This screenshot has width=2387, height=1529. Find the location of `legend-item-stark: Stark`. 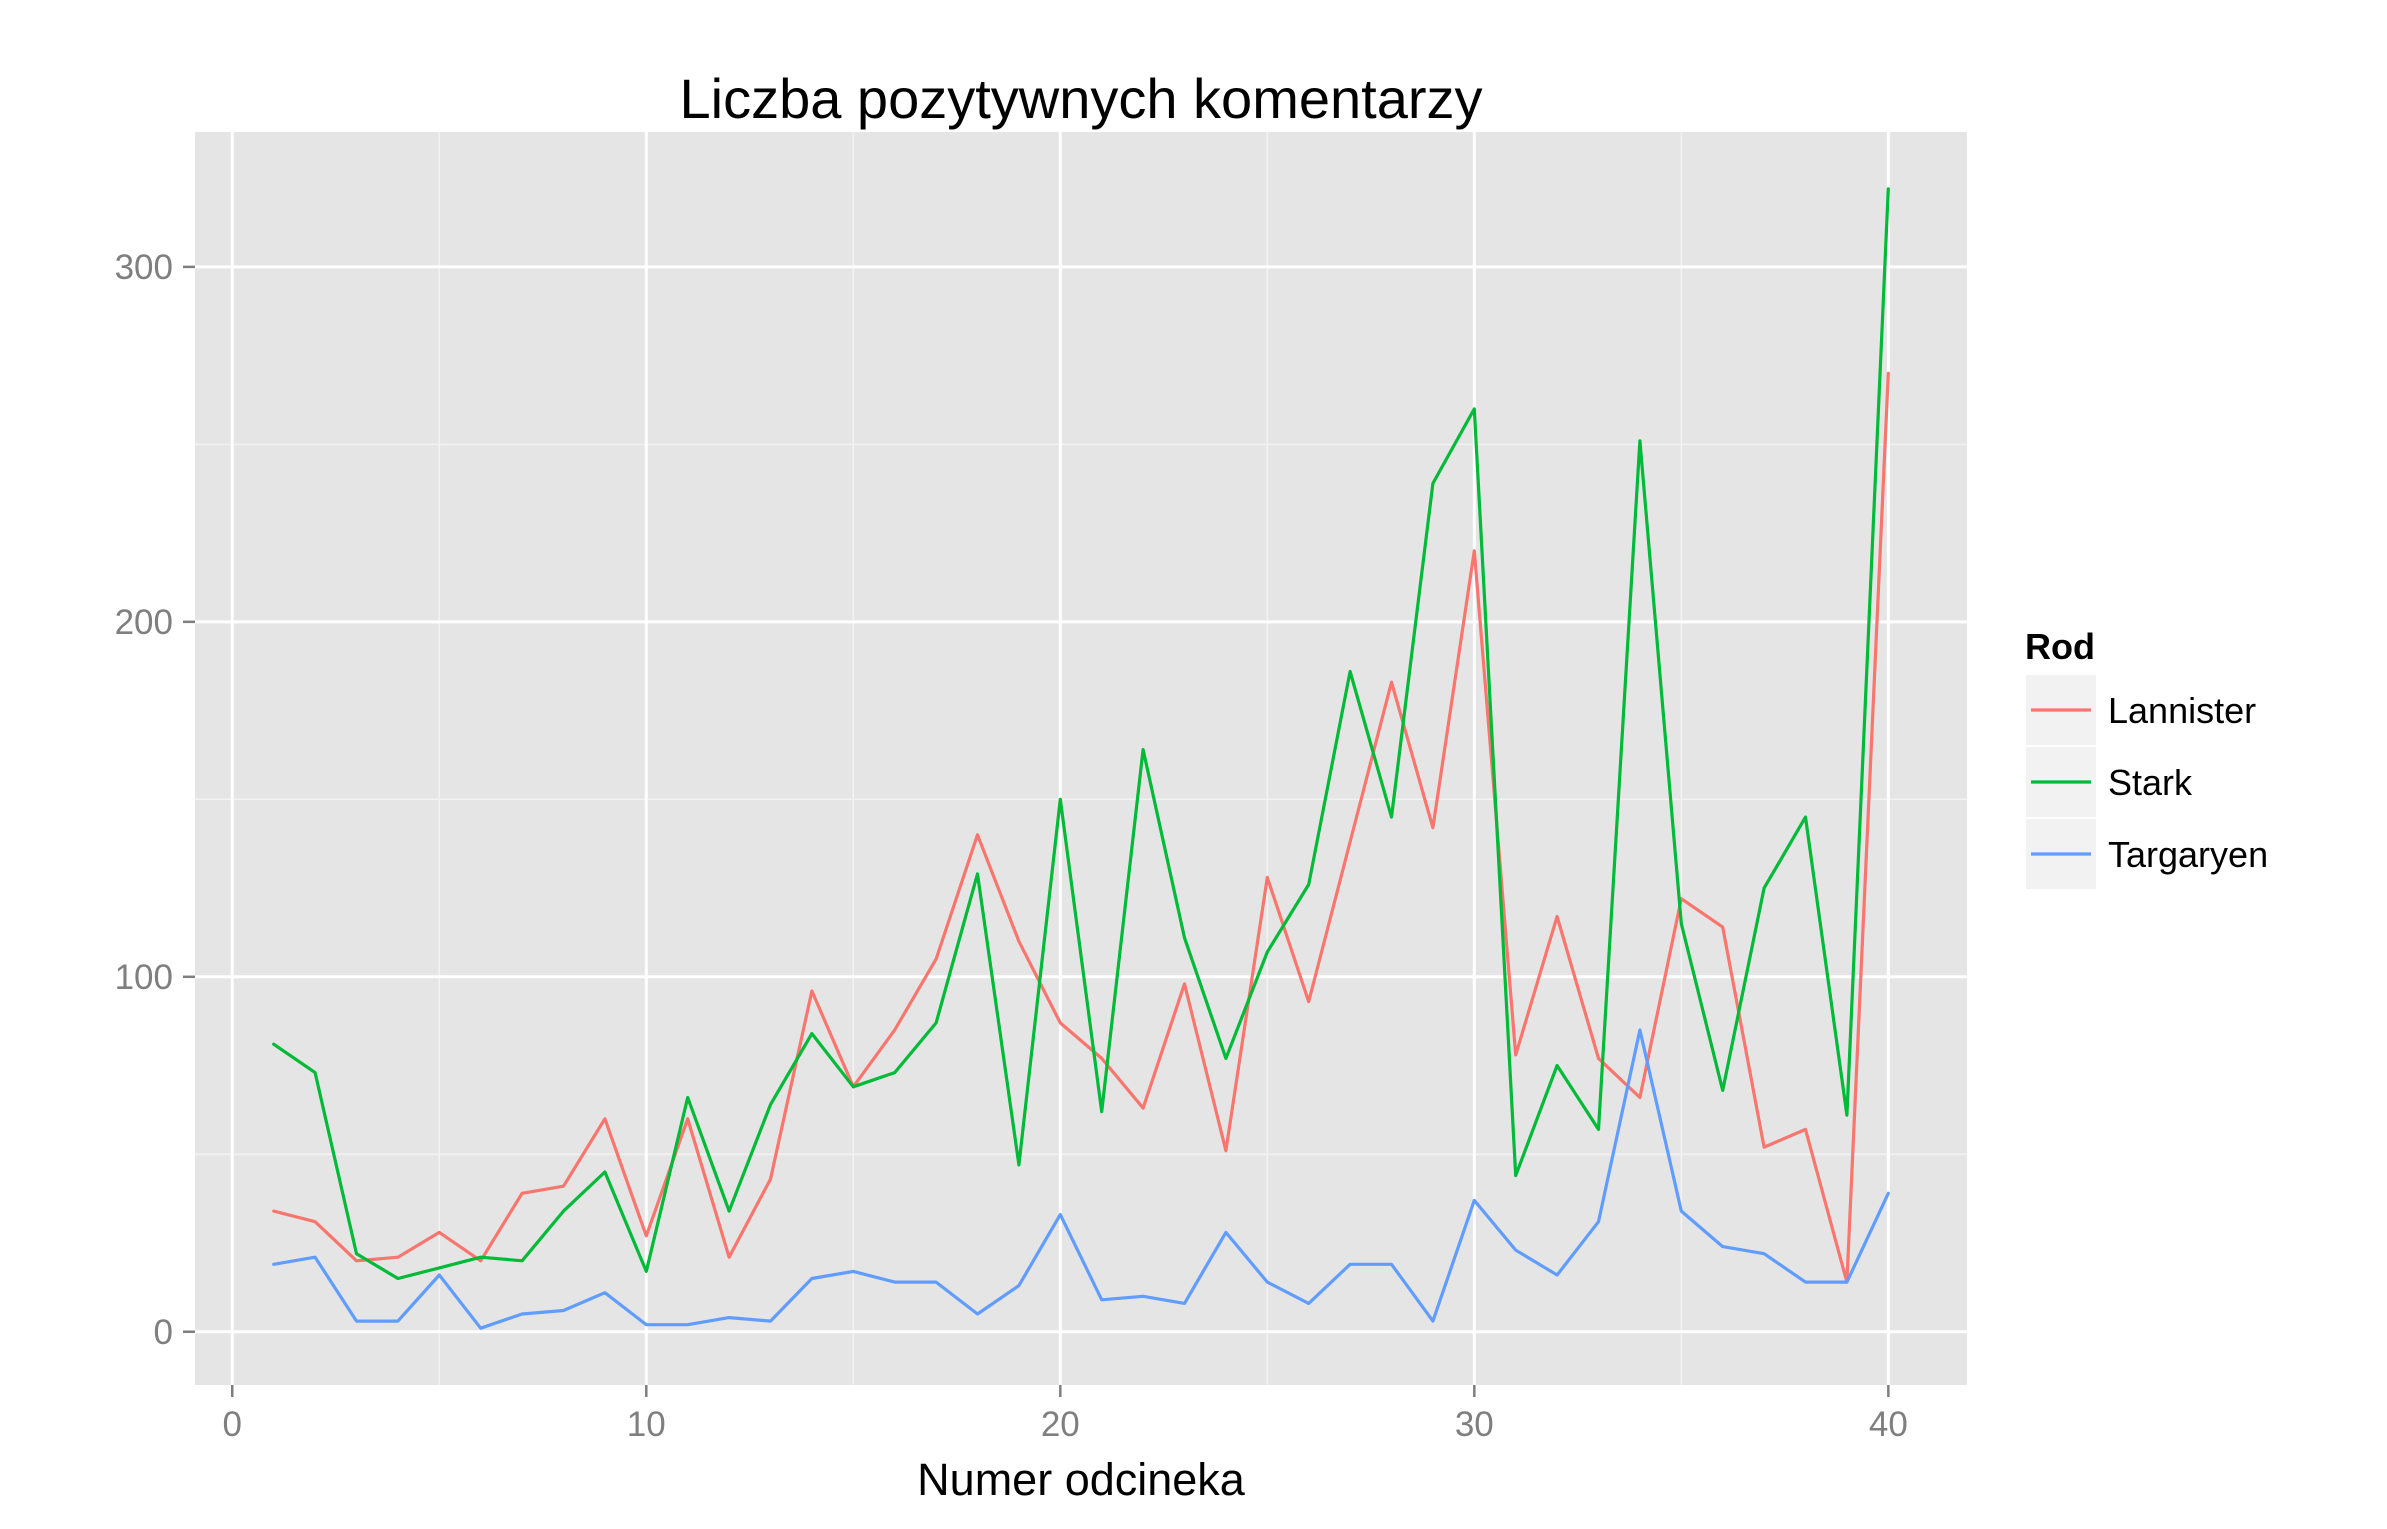

legend-item-stark: Stark is located at coordinates (2108, 782).